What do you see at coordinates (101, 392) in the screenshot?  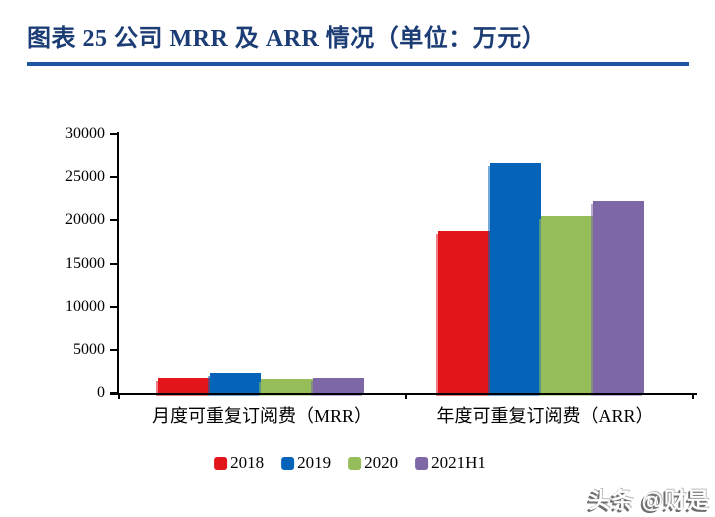 I see `y-tick-label: 0` at bounding box center [101, 392].